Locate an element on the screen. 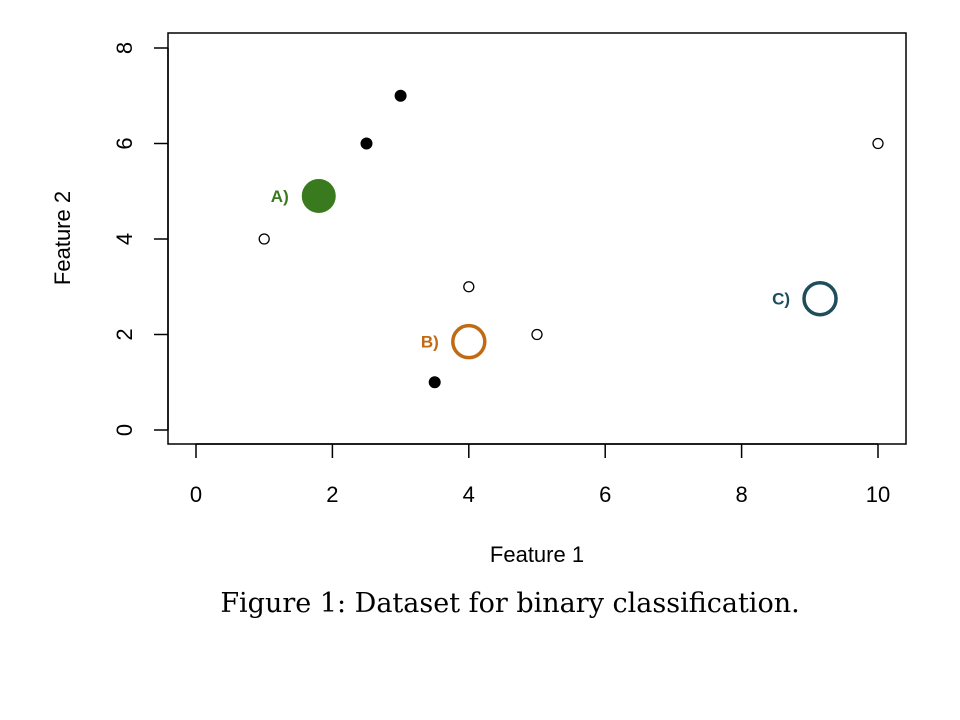 This screenshot has width=960, height=720. x-tick-label: 6 is located at coordinates (605, 494).